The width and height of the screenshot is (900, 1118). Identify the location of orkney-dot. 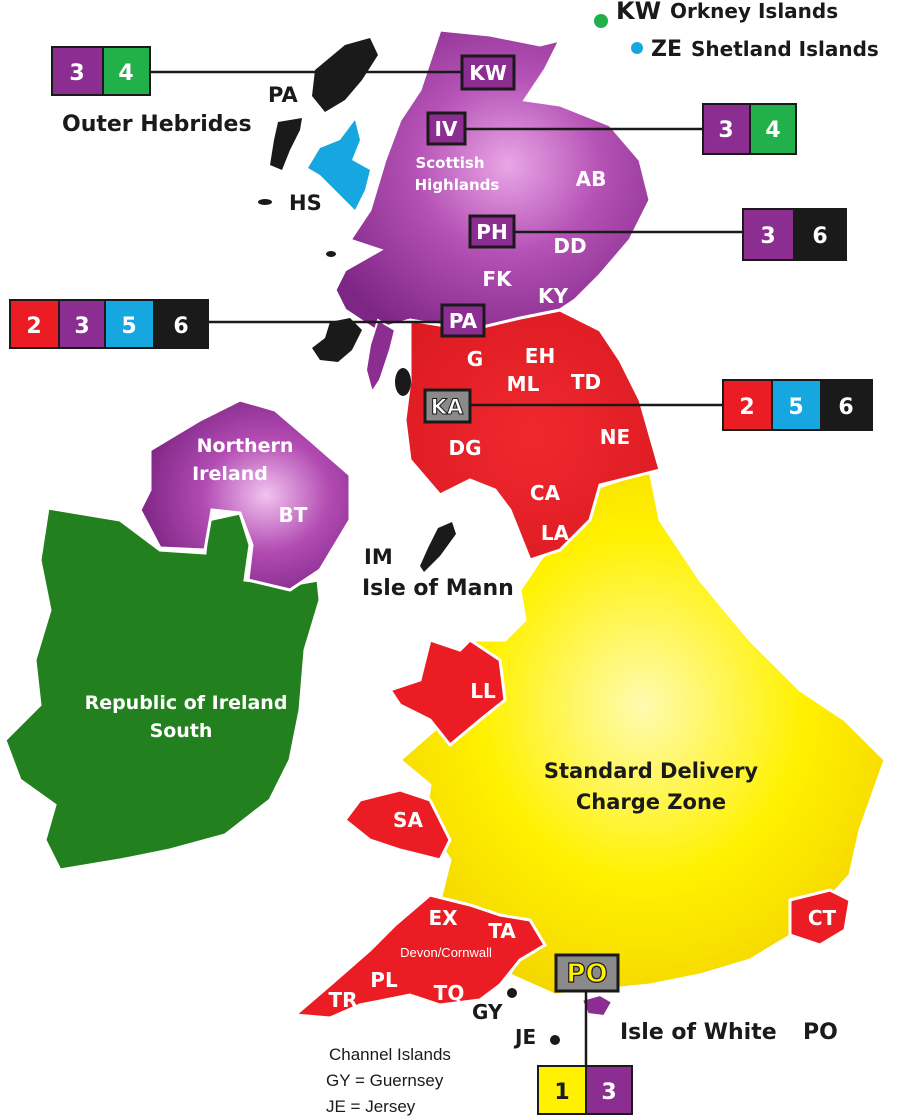
(601, 21).